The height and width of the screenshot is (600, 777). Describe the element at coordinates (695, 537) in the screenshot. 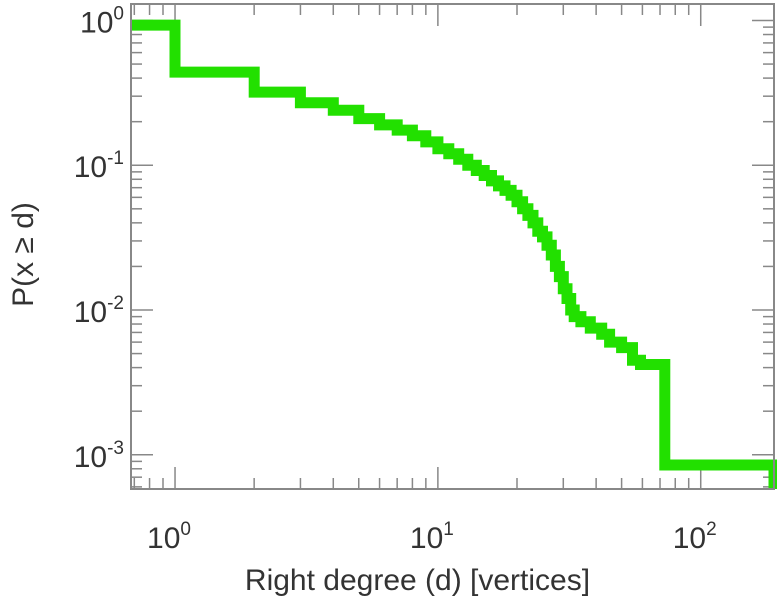

I see `x-tick-label: 10²` at that location.